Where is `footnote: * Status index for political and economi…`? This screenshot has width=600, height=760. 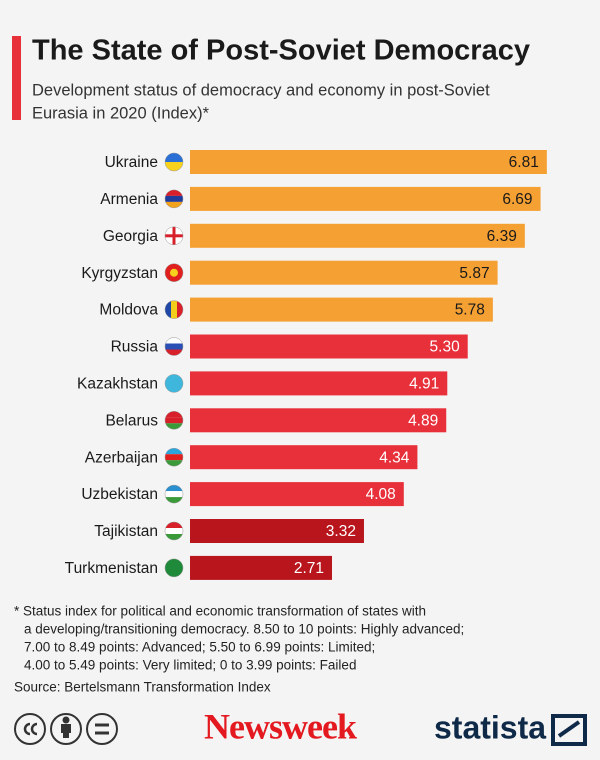
footnote: * Status index for political and economi… is located at coordinates (220, 611).